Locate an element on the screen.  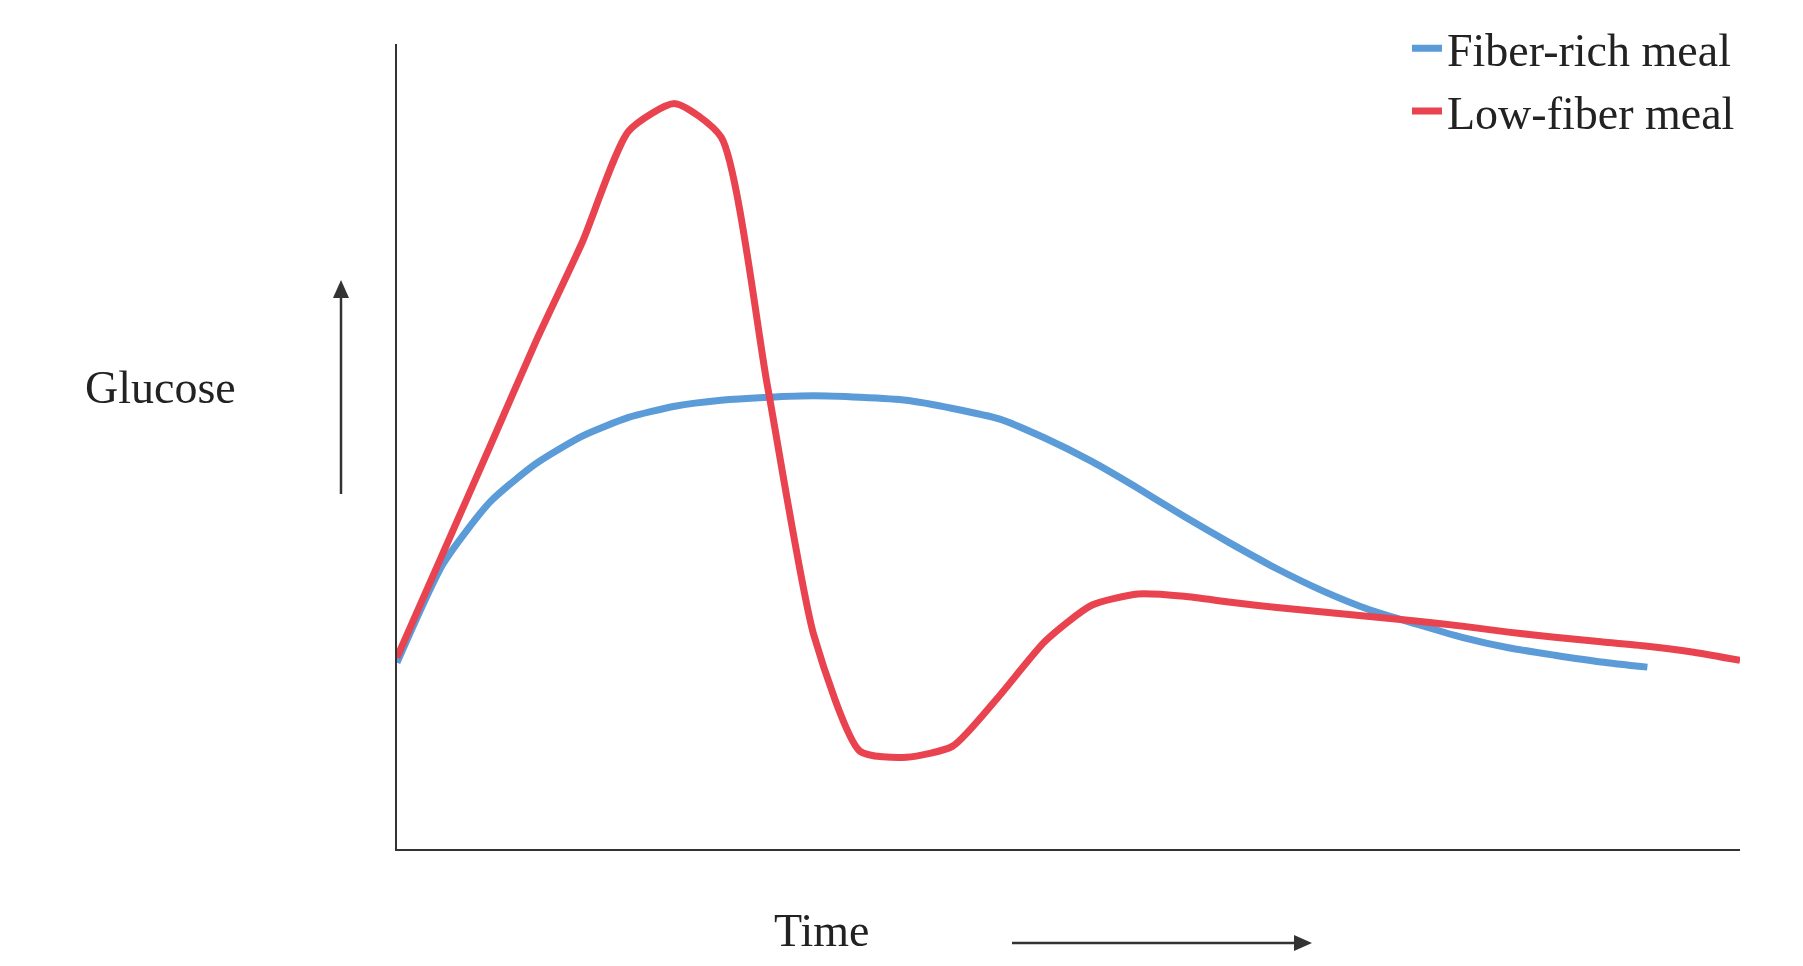
legend-label: Low-fiber meal is located at coordinates (1591, 113).